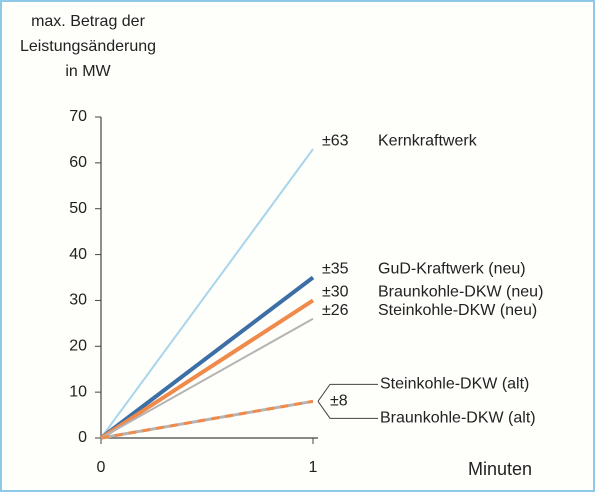 This screenshot has width=595, height=492. Describe the element at coordinates (88, 71) in the screenshot. I see `y-axis-title: in MW` at that location.